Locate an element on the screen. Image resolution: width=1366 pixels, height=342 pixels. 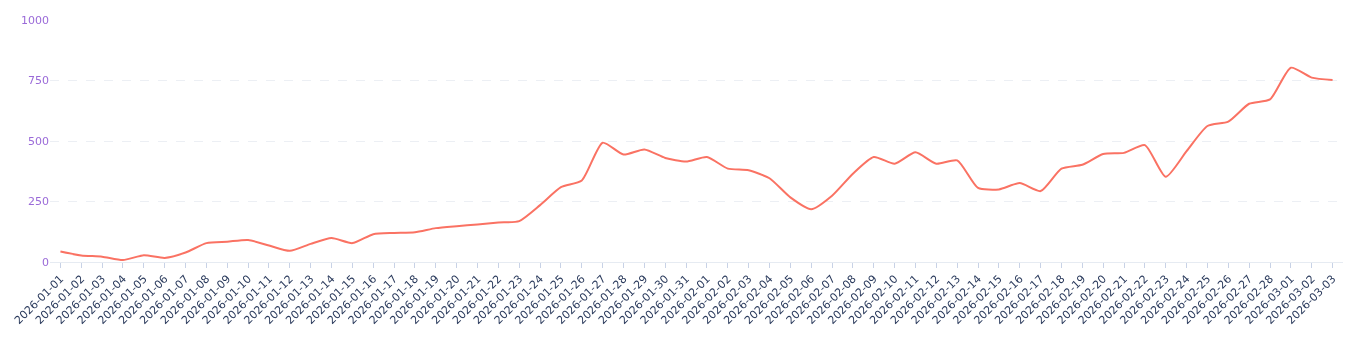
y-tick-label: 1000 is located at coordinates (35, 20).